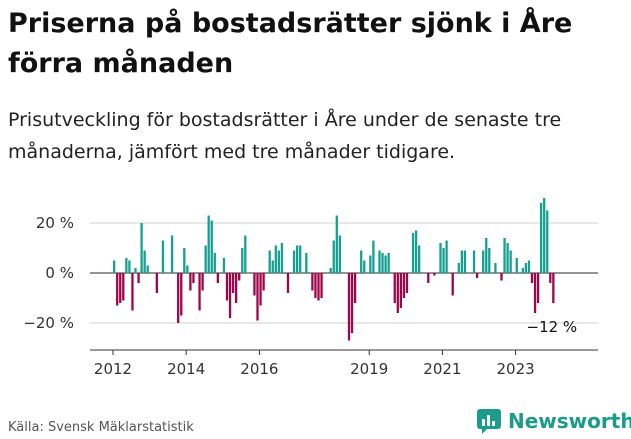 This screenshot has width=631, height=439. Describe the element at coordinates (516, 369) in the screenshot. I see `x-tick-label: 2023` at that location.